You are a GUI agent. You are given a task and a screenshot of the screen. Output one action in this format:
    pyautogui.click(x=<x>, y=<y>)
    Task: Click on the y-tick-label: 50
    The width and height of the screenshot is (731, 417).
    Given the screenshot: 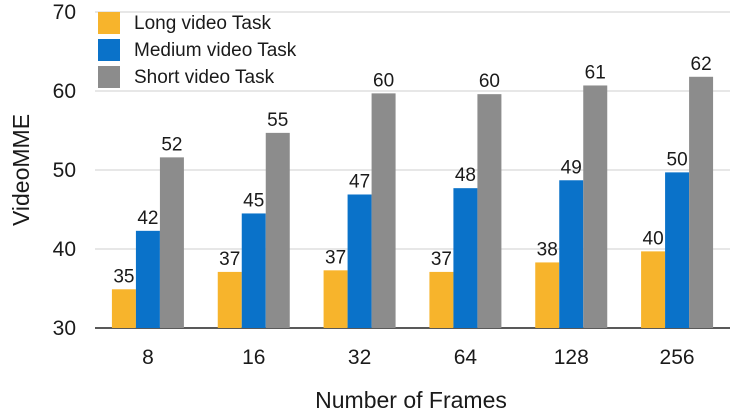 What is the action you would take?
    pyautogui.click(x=64, y=170)
    